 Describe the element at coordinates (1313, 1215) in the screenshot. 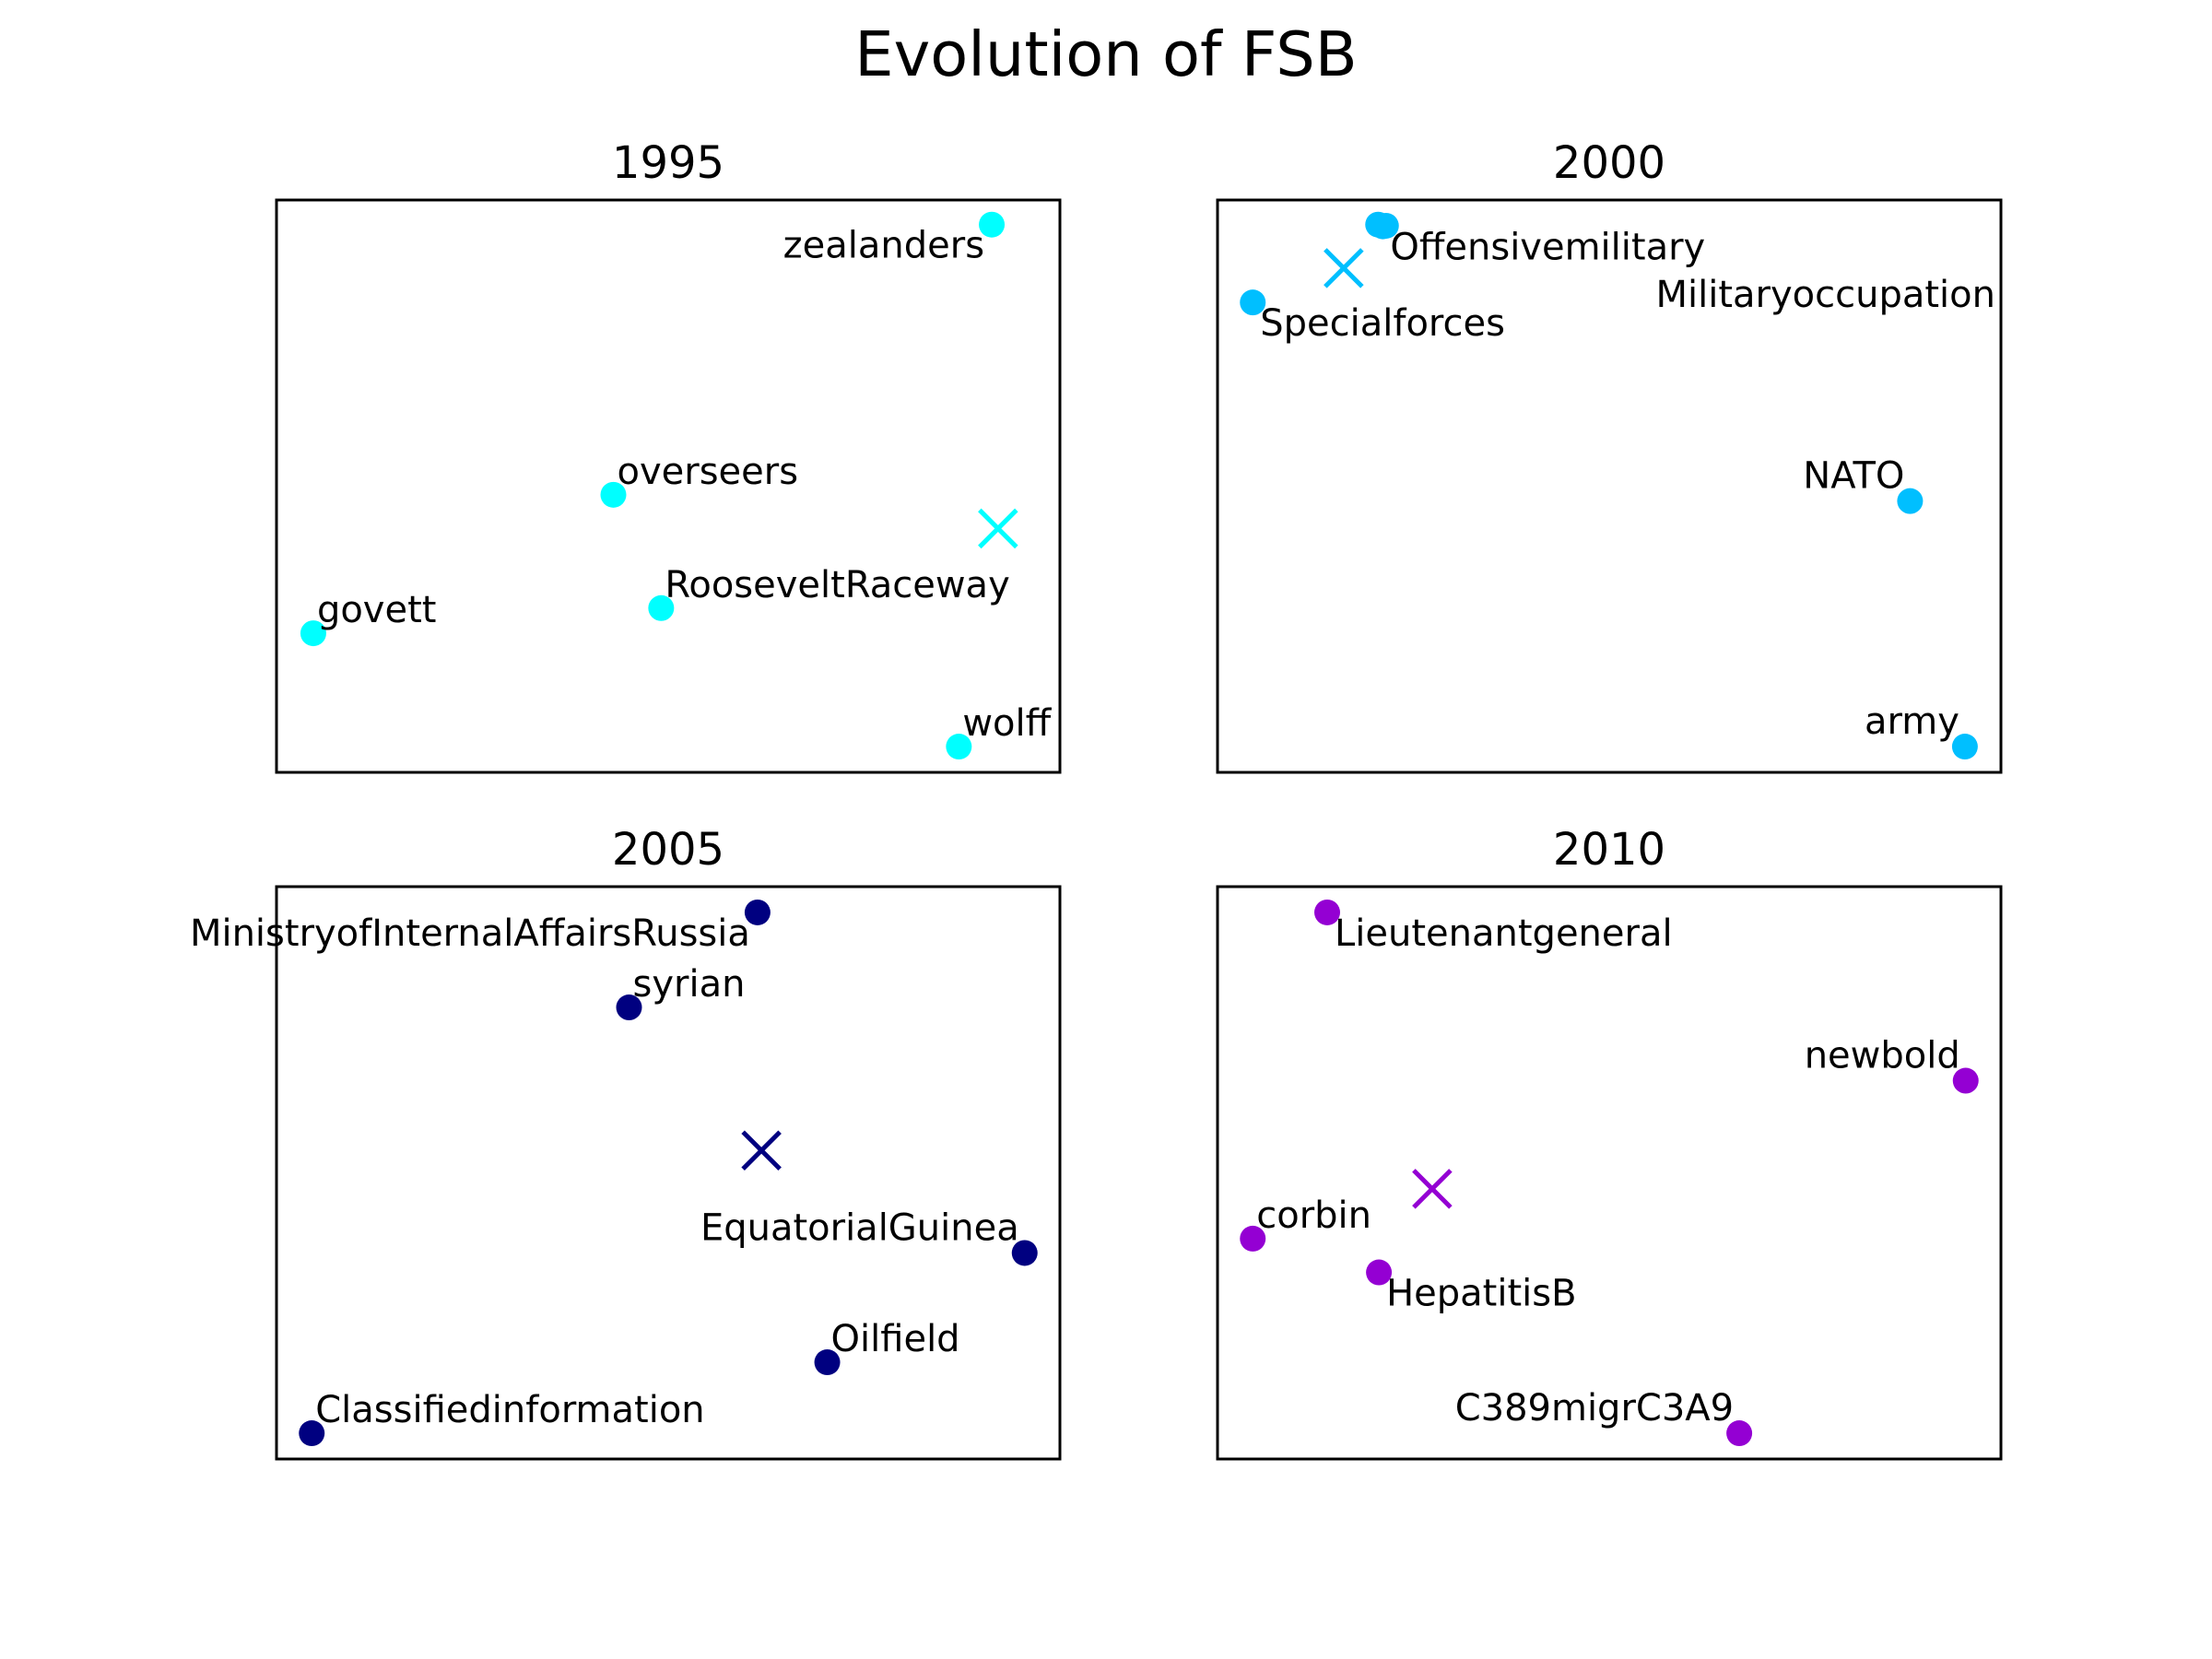

I see `point-label: corbin` at that location.